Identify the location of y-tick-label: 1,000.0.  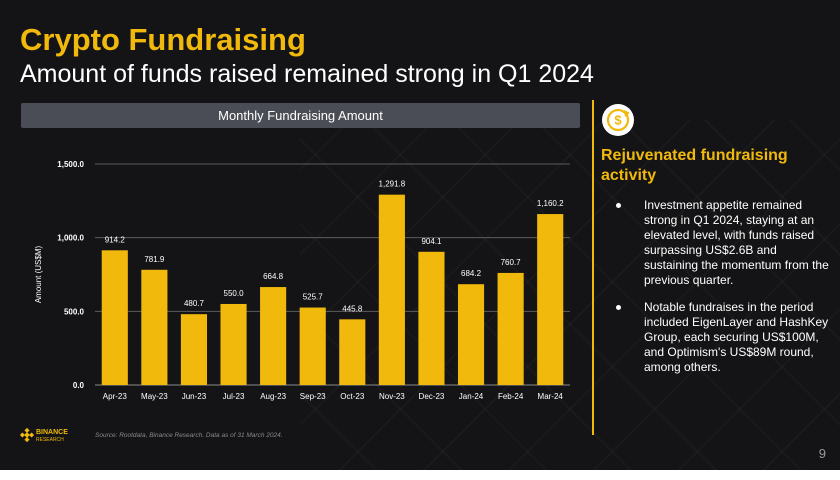
(70, 238).